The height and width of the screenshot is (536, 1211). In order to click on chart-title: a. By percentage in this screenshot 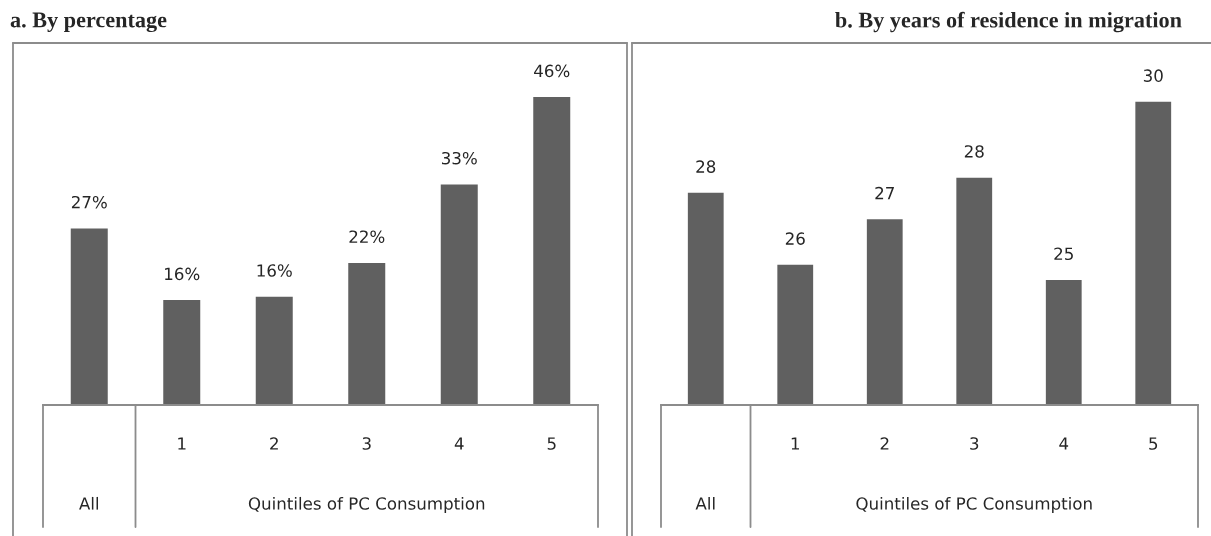, I will do `click(88, 22)`.